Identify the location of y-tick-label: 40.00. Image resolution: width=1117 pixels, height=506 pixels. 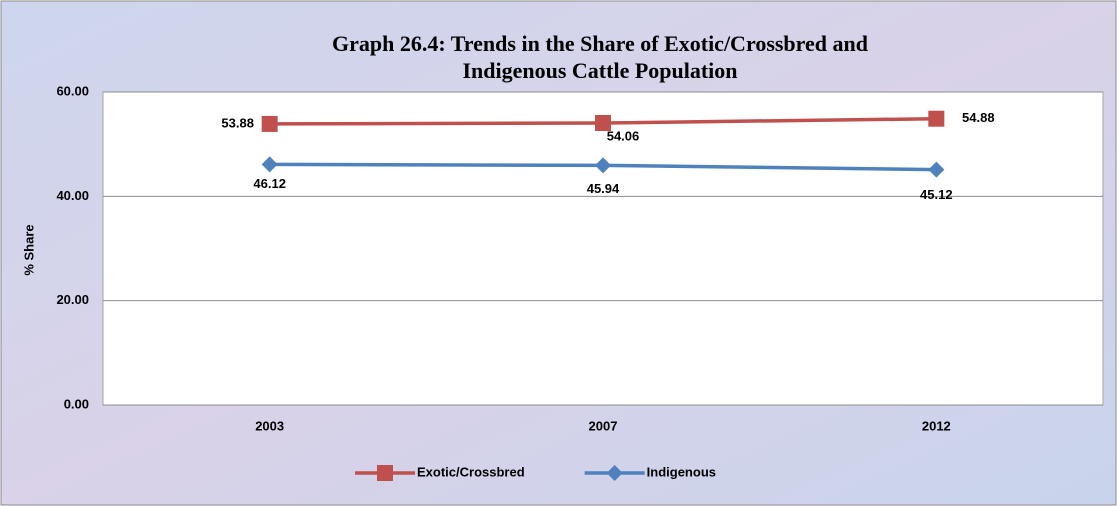
(72, 195).